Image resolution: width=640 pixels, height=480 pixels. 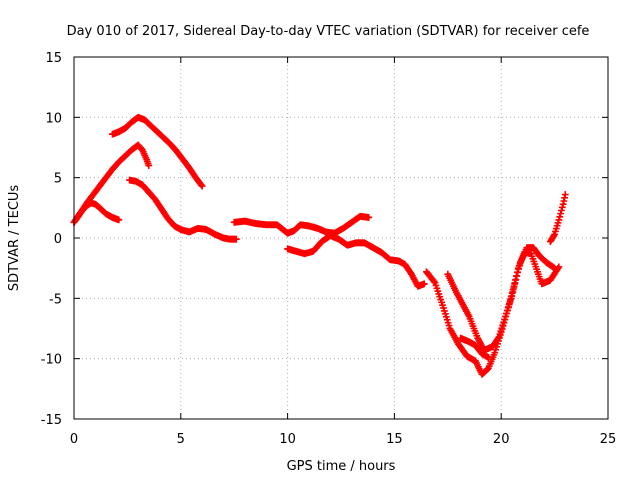 I want to click on x-tick-label: 25, so click(x=608, y=439).